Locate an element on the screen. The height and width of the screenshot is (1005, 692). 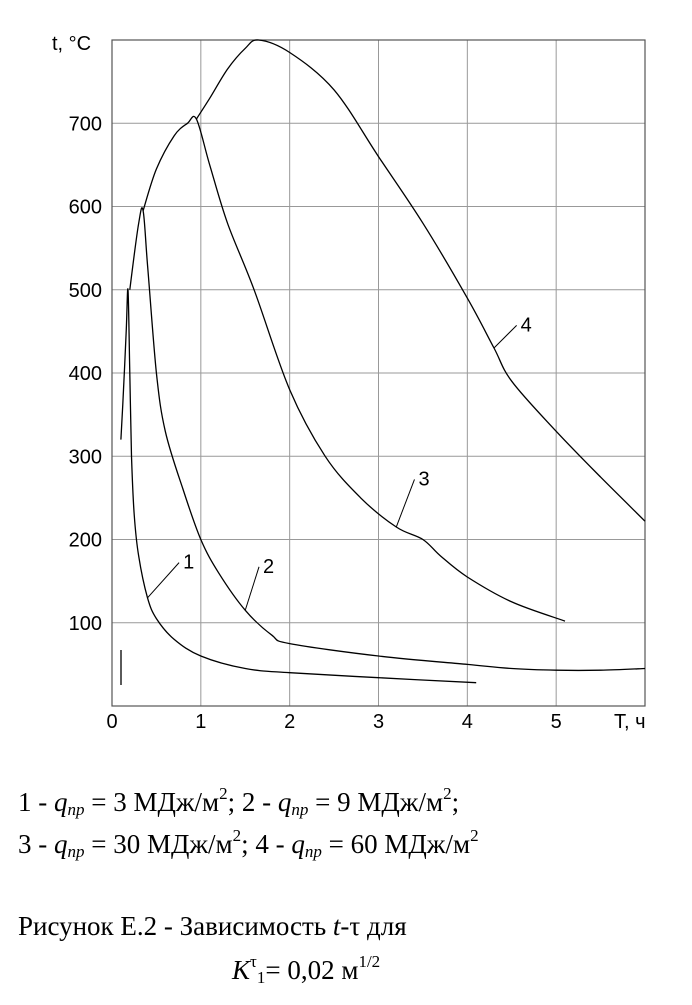
series-label-4: 4 is located at coordinates (526, 325).